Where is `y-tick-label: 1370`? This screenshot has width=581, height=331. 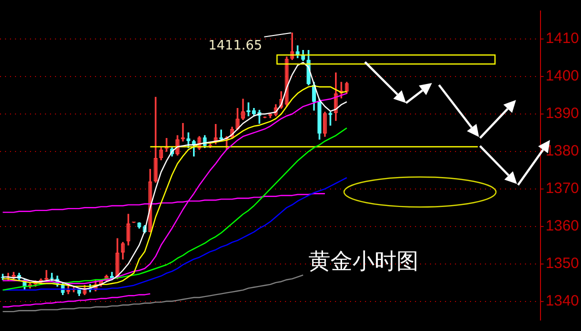
y-tick-label: 1370 is located at coordinates (563, 189).